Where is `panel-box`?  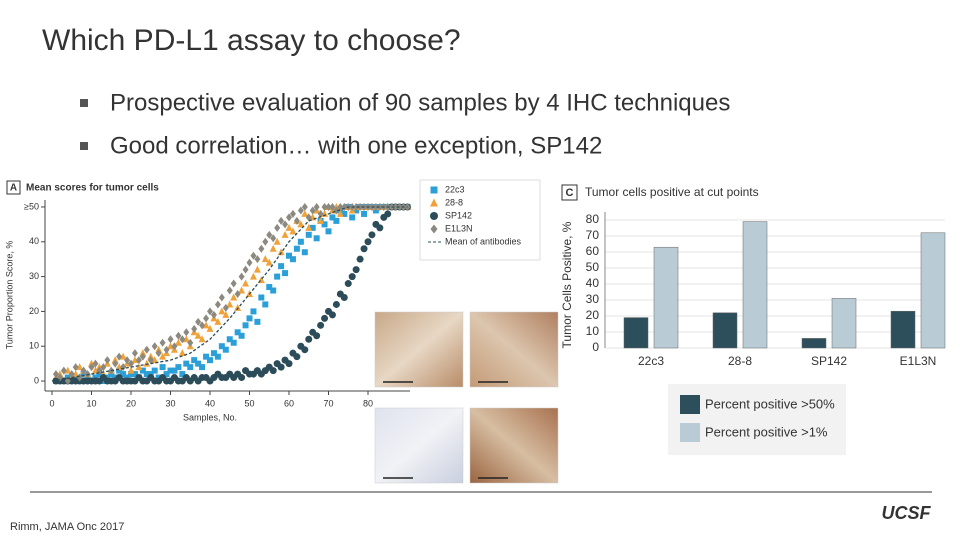 panel-box is located at coordinates (569, 192).